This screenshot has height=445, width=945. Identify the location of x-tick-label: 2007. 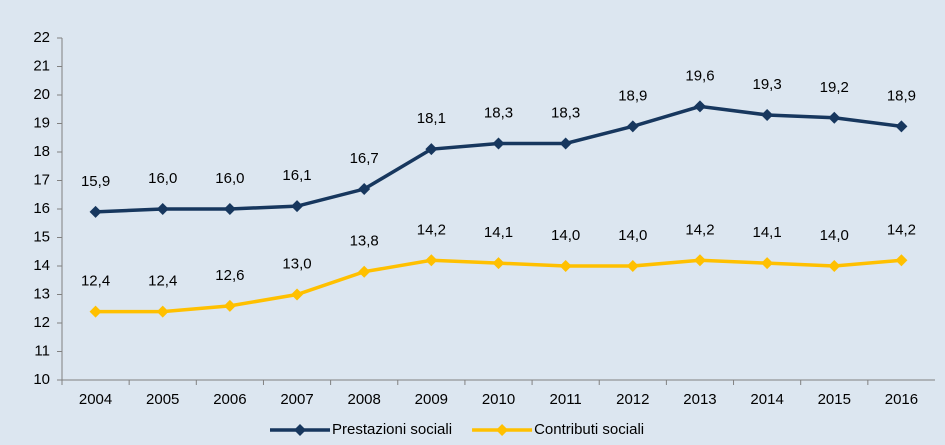
(296, 399).